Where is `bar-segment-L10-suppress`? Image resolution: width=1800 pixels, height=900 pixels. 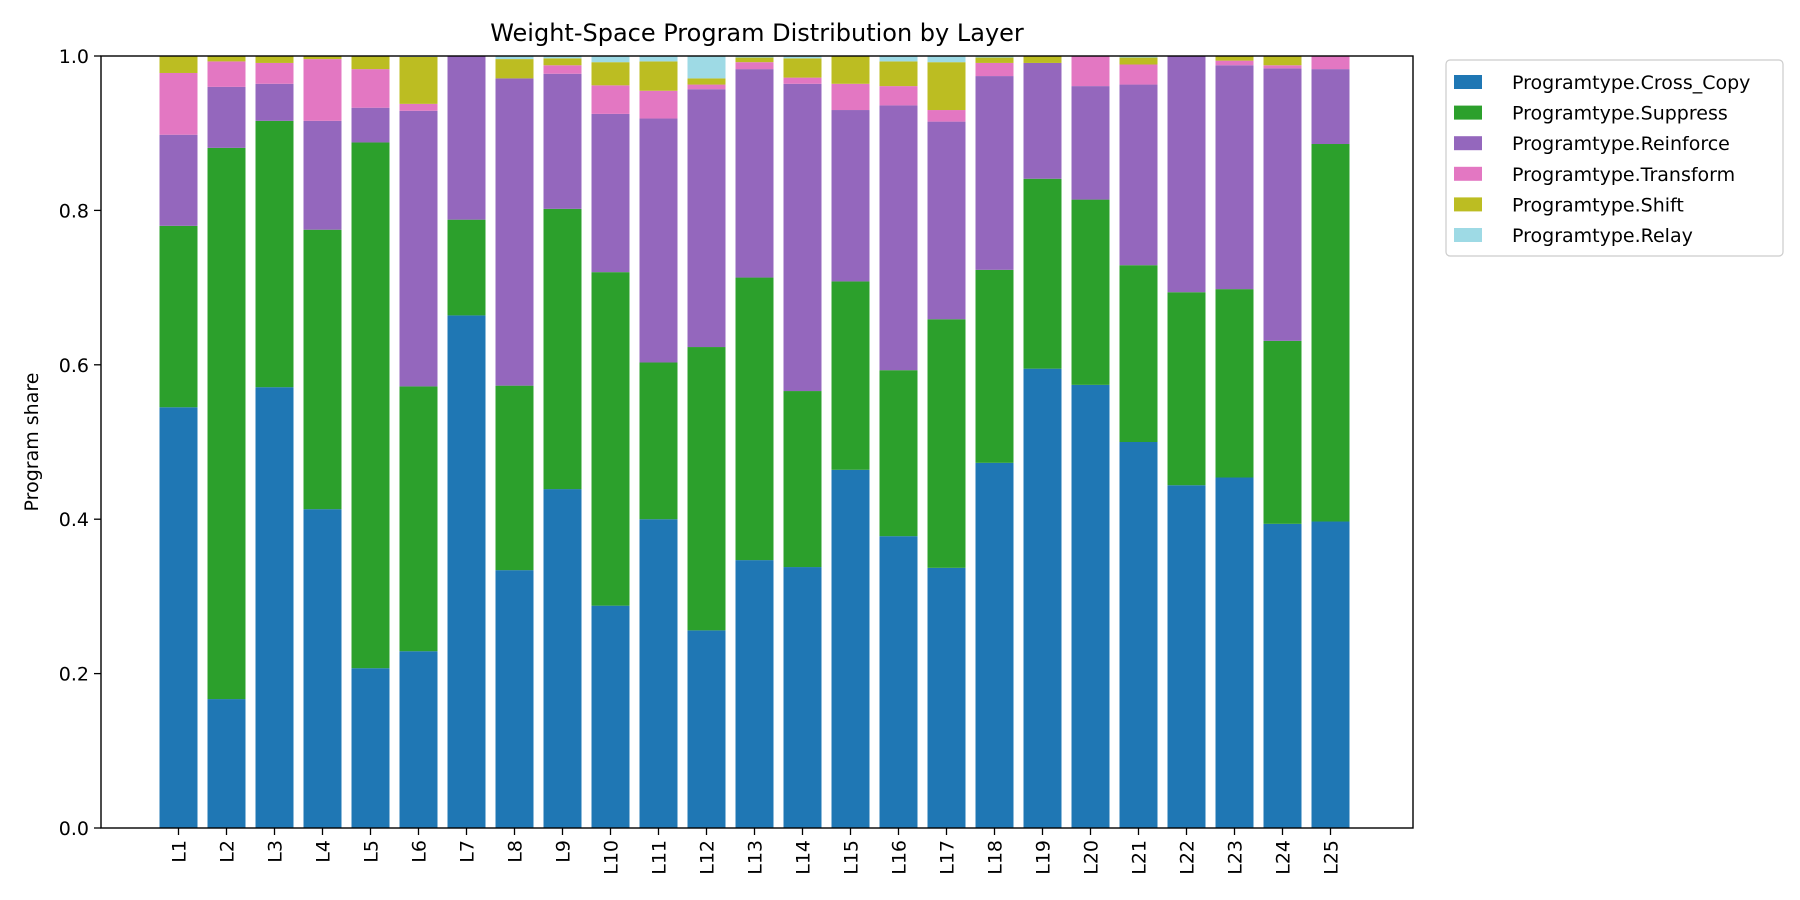 bar-segment-L10-suppress is located at coordinates (610, 439).